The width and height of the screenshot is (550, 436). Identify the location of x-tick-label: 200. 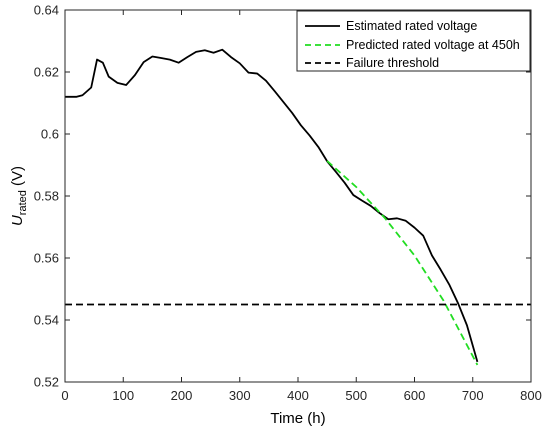
(182, 395).